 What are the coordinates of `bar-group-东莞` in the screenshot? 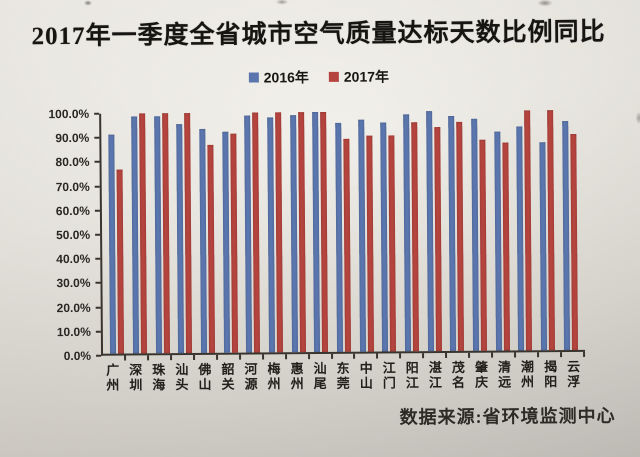 It's located at (343, 232).